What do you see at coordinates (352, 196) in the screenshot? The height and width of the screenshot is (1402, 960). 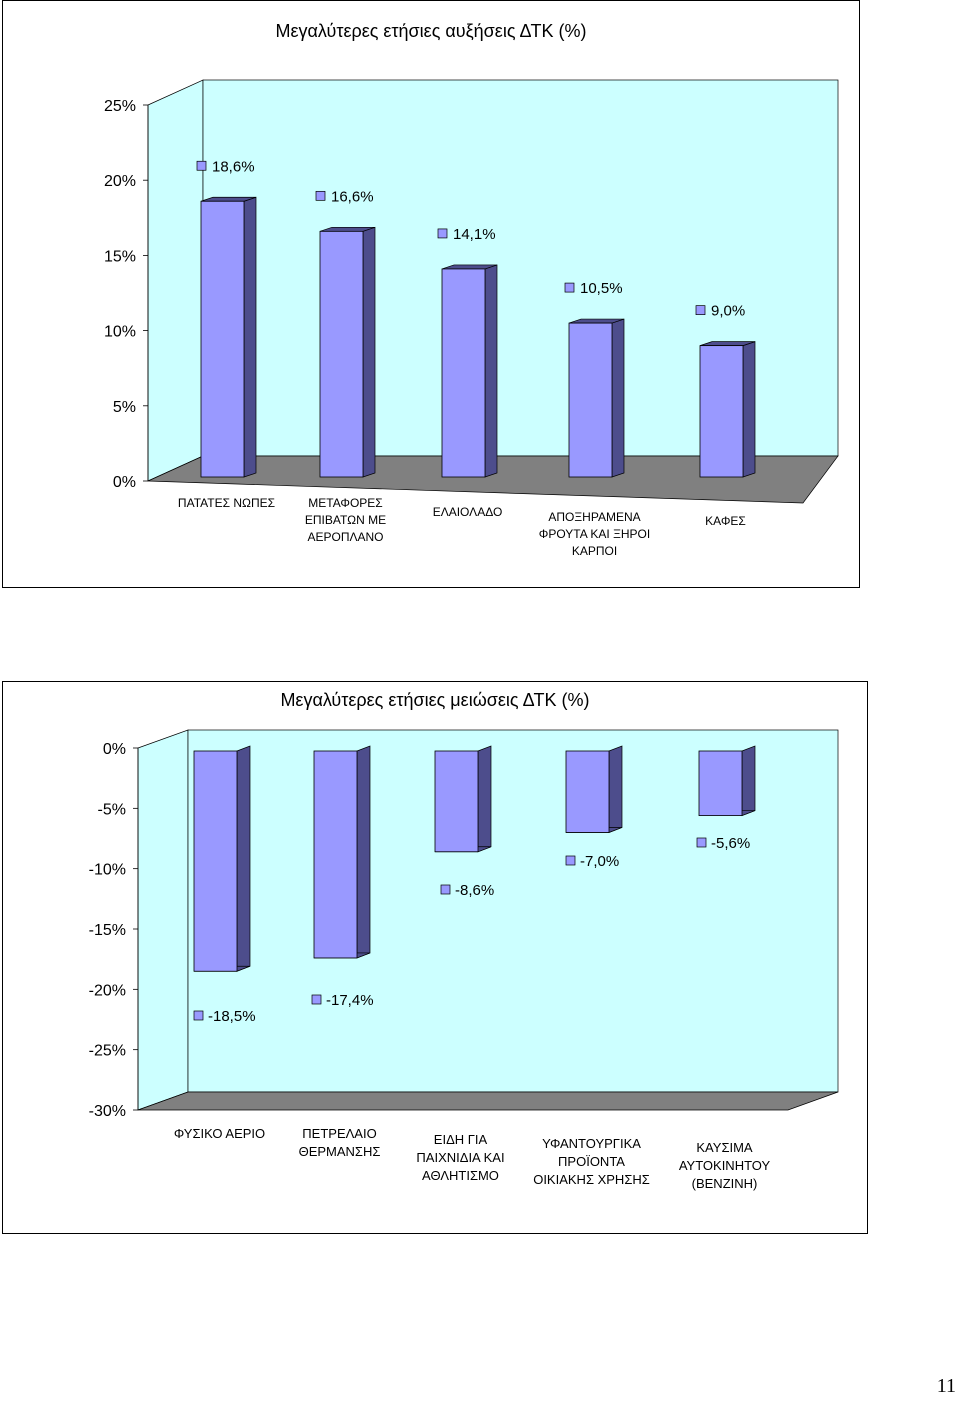 I see `data-label: 16,6%` at bounding box center [352, 196].